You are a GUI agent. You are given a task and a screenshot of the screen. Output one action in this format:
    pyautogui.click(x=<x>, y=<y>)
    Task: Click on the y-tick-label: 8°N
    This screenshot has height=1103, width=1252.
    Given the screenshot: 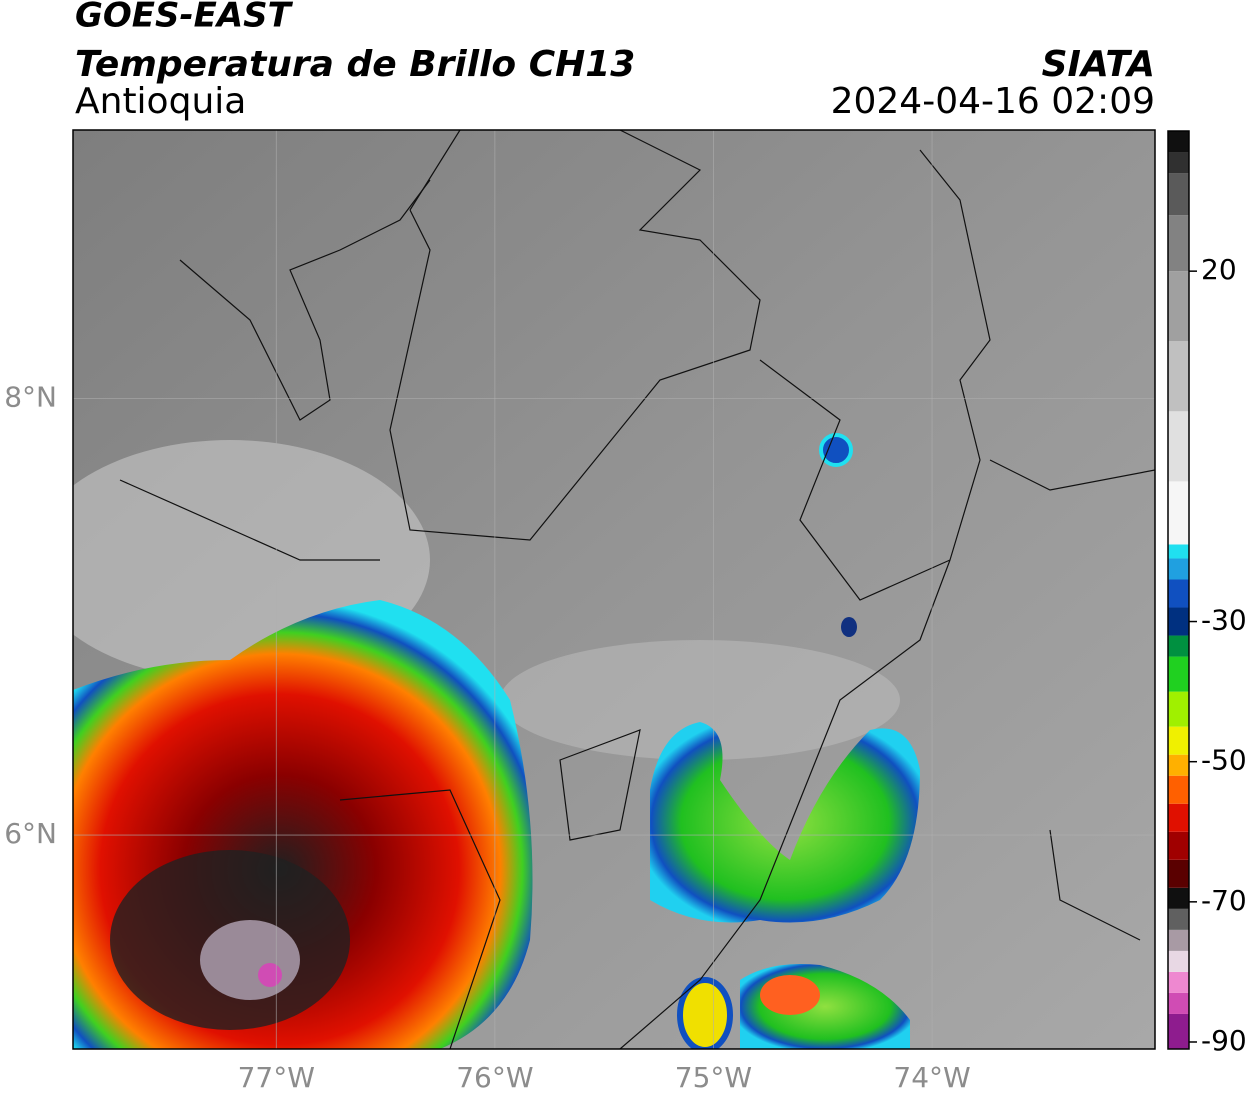 What is the action you would take?
    pyautogui.click(x=30, y=396)
    